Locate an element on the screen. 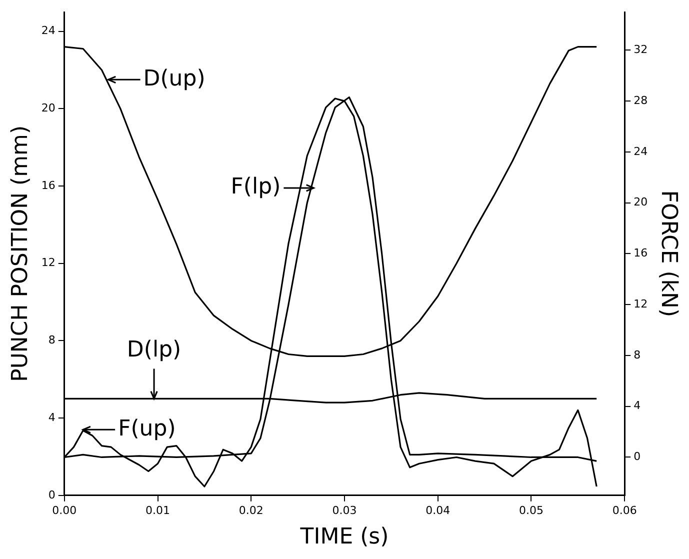 The width and height of the screenshot is (689, 559). annotation: D(lp) is located at coordinates (154, 349).